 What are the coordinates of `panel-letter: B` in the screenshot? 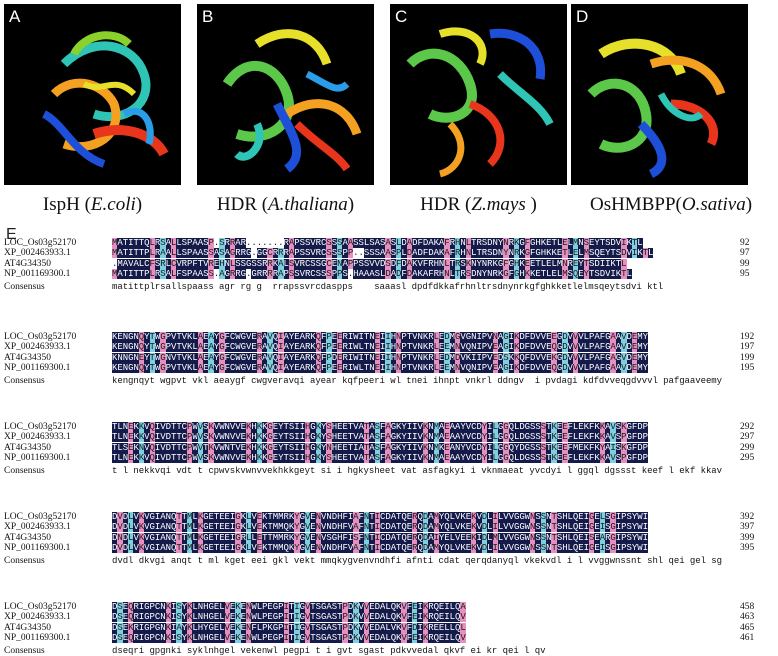 It's located at (208, 16).